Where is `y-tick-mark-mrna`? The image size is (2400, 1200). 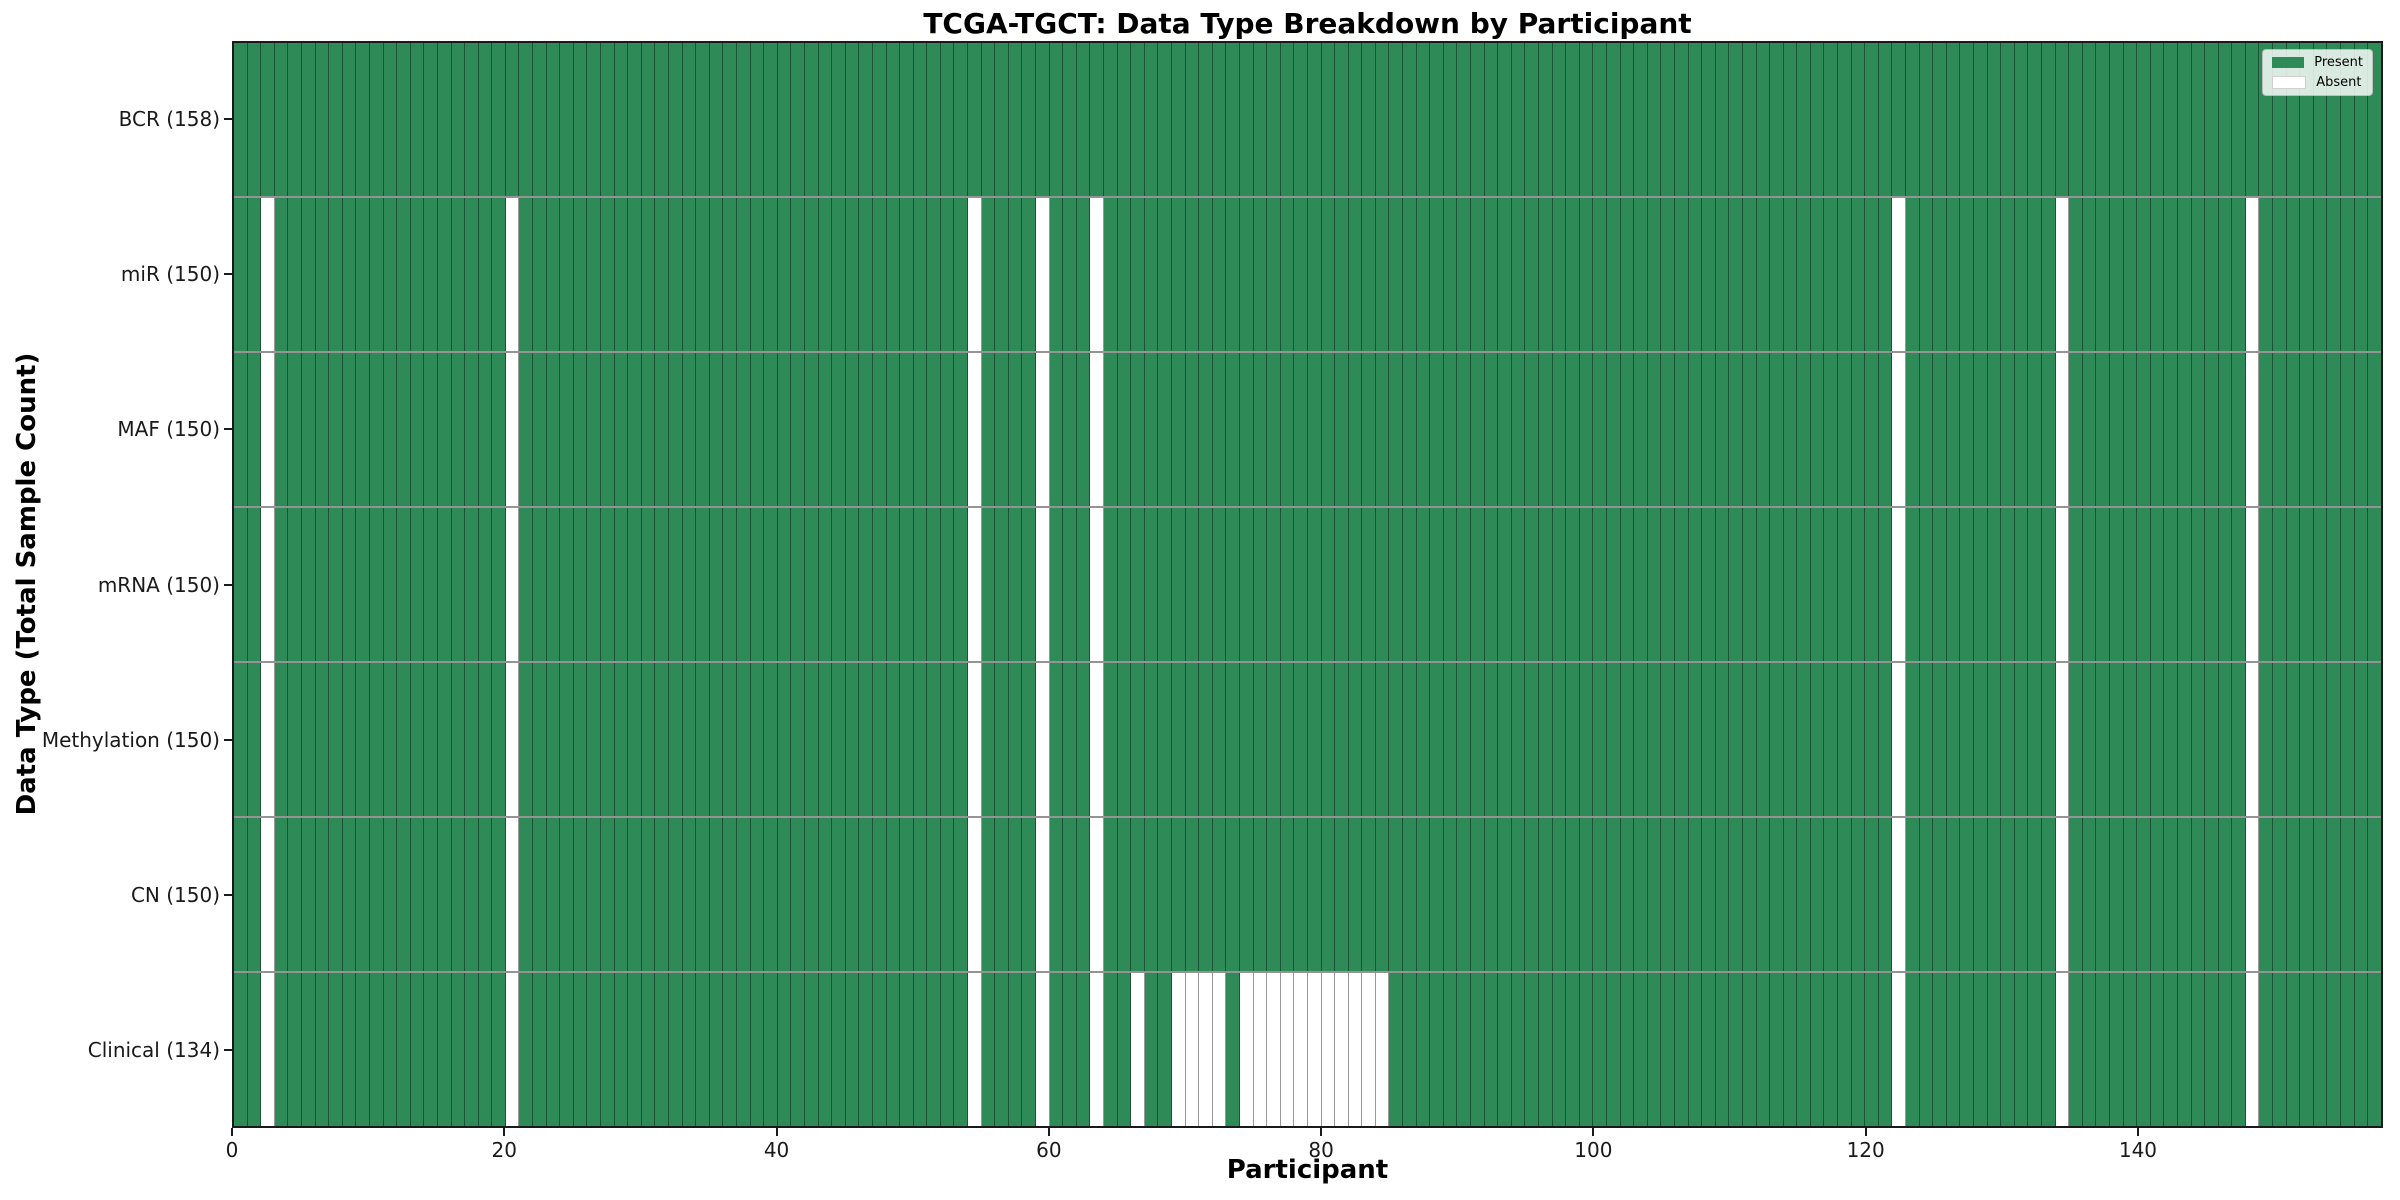
y-tick-mark-mrna is located at coordinates (228, 584).